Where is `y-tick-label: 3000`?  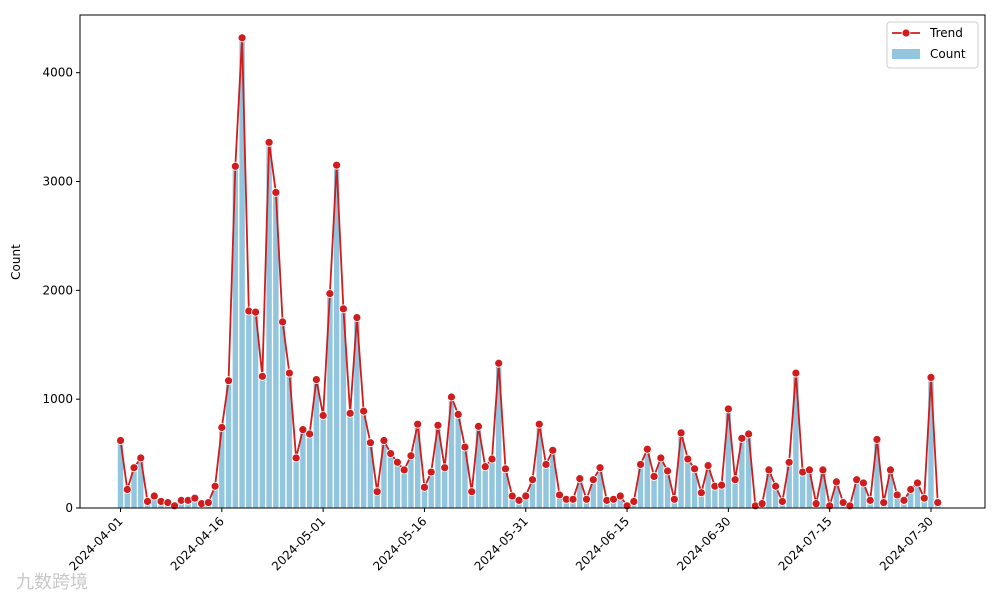 y-tick-label: 3000 is located at coordinates (57, 182).